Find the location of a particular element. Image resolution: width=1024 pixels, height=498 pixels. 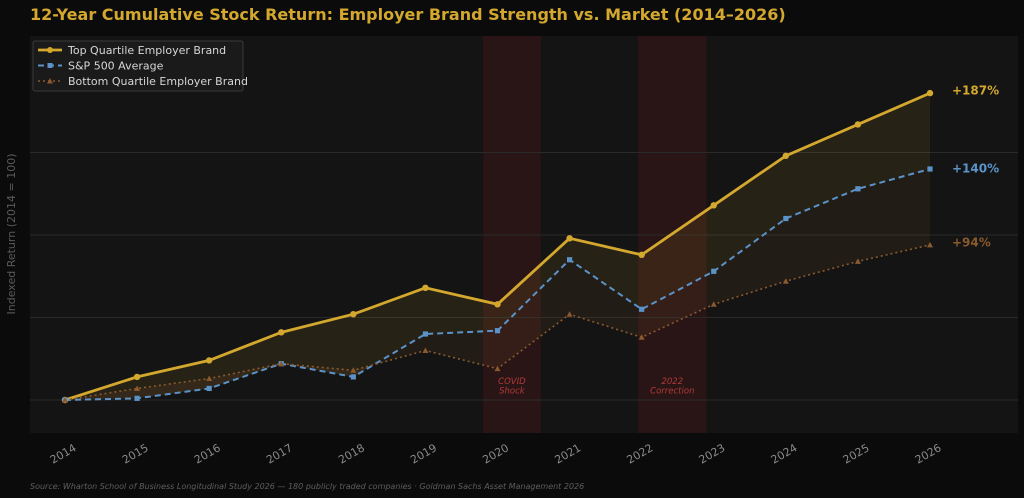

event-label: Correction is located at coordinates (672, 392).